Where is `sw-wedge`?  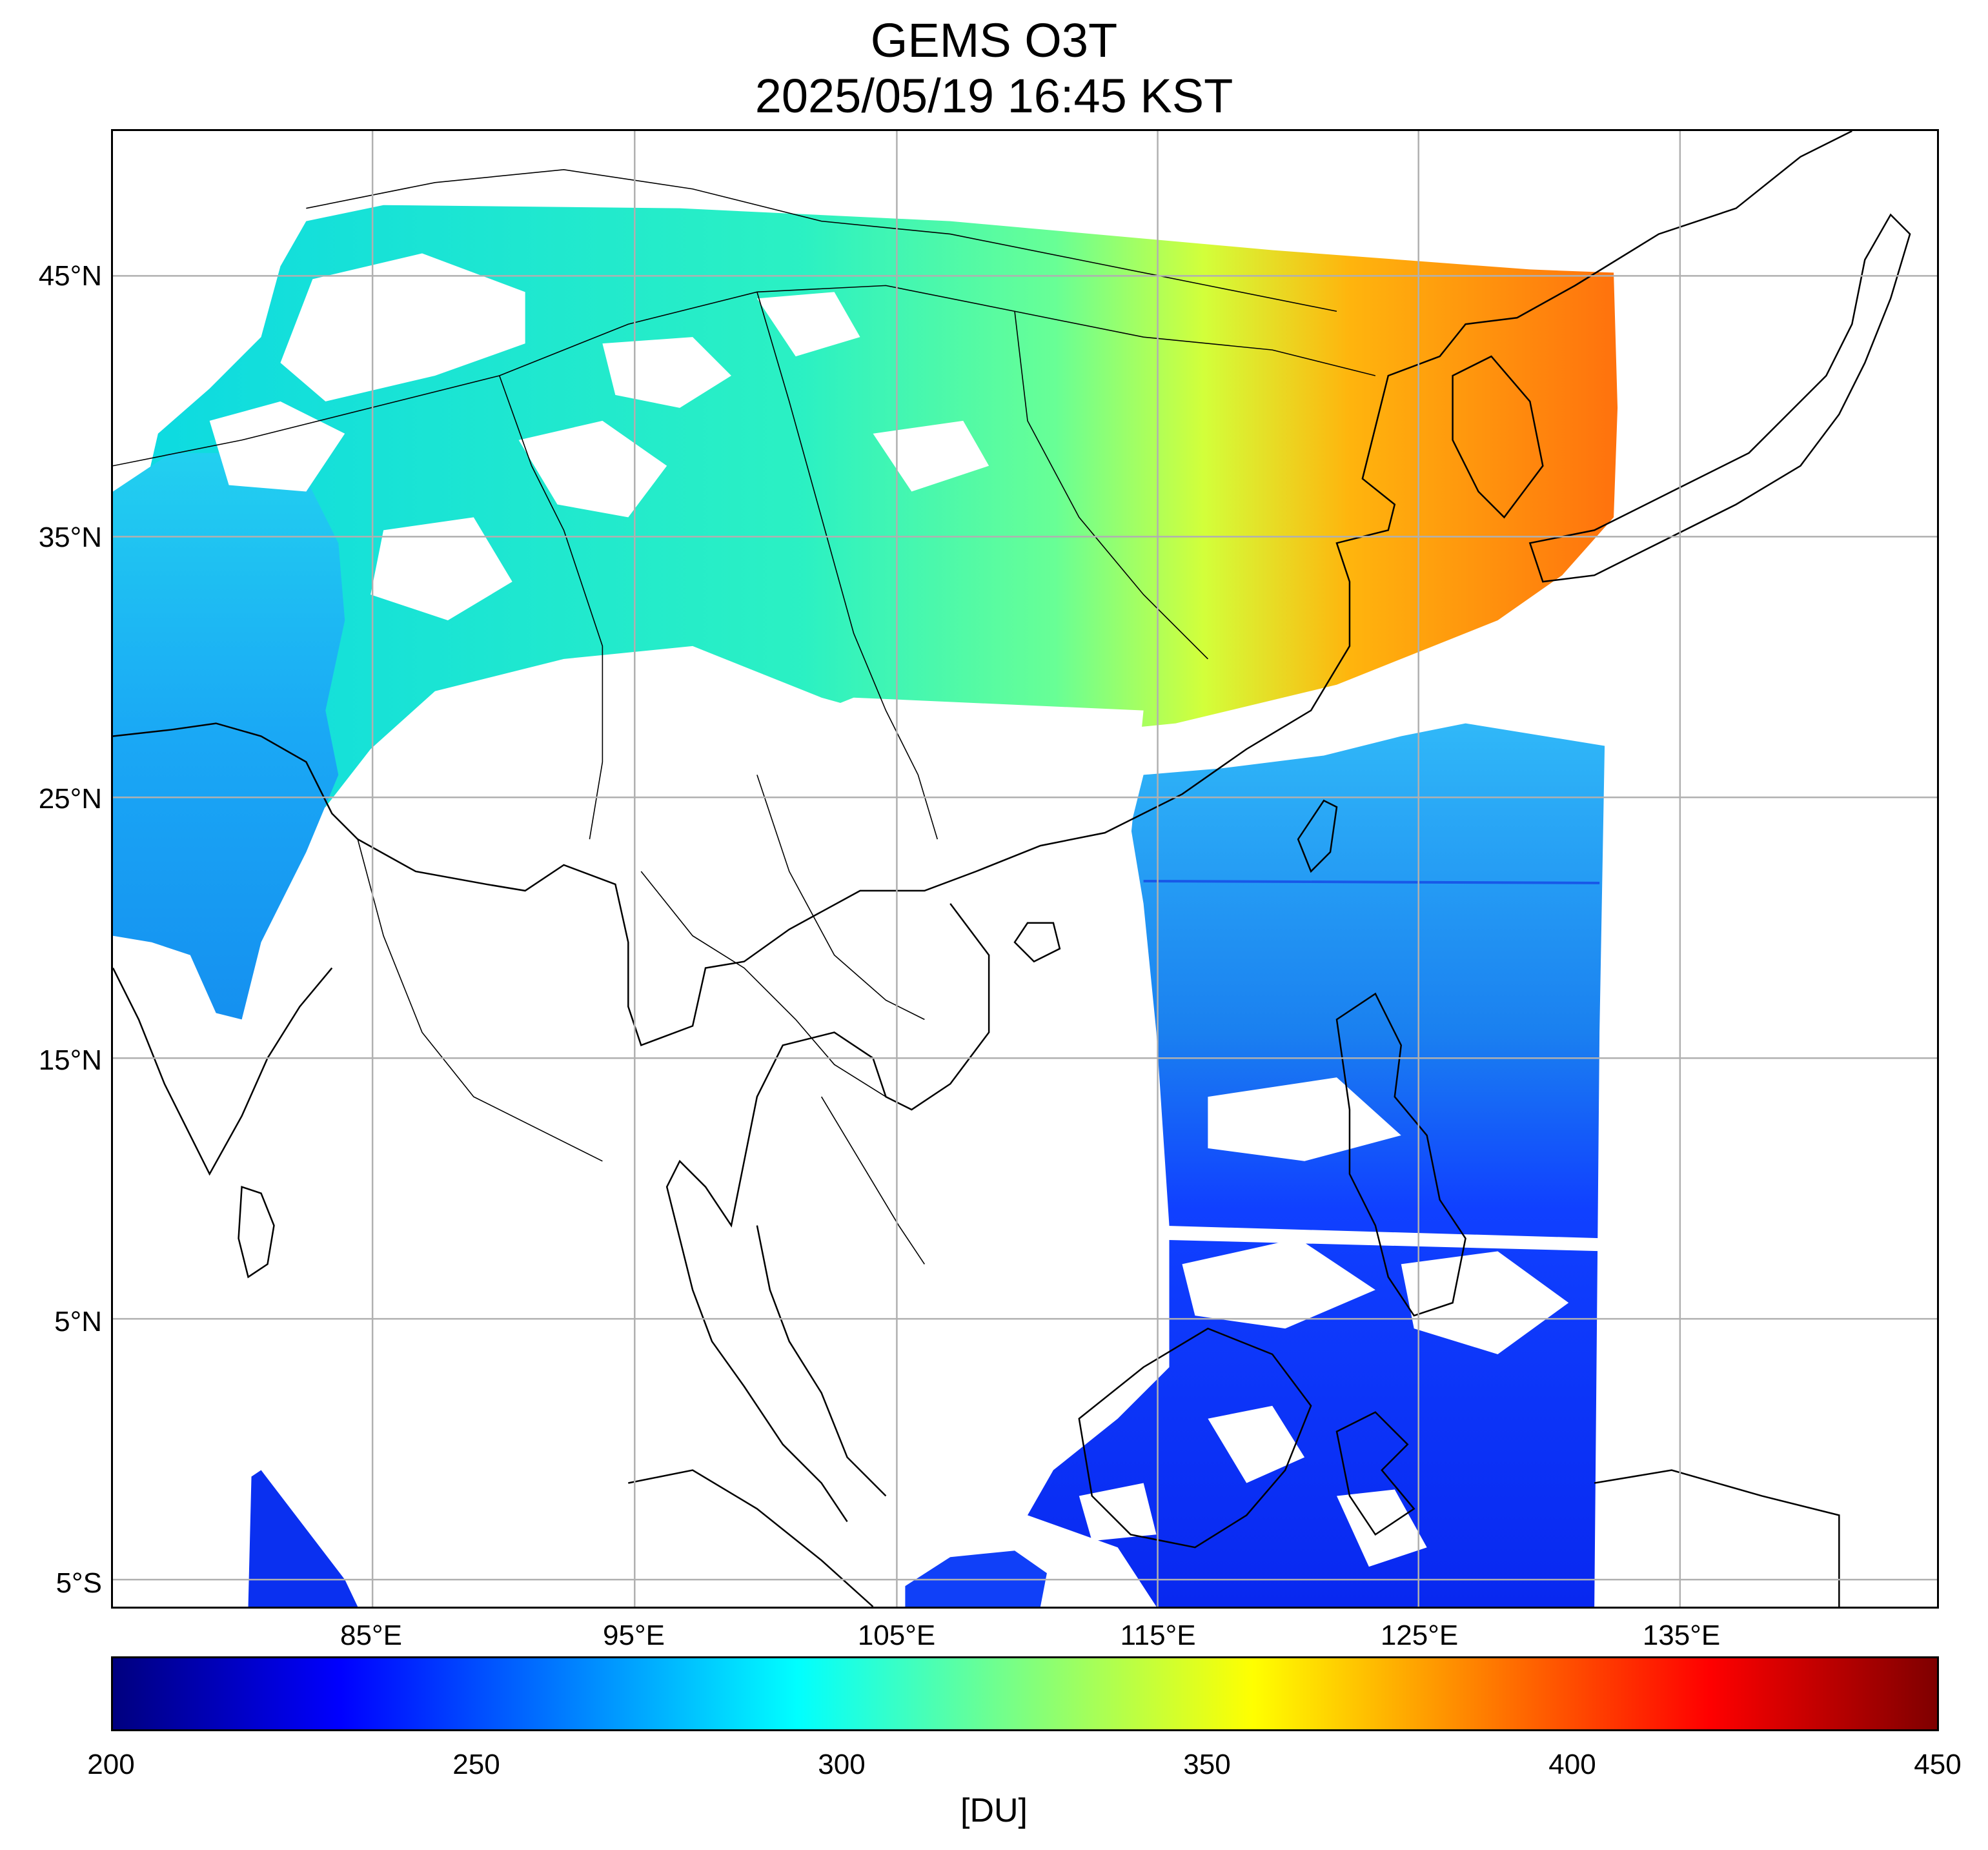
sw-wedge is located at coordinates (303, 1538).